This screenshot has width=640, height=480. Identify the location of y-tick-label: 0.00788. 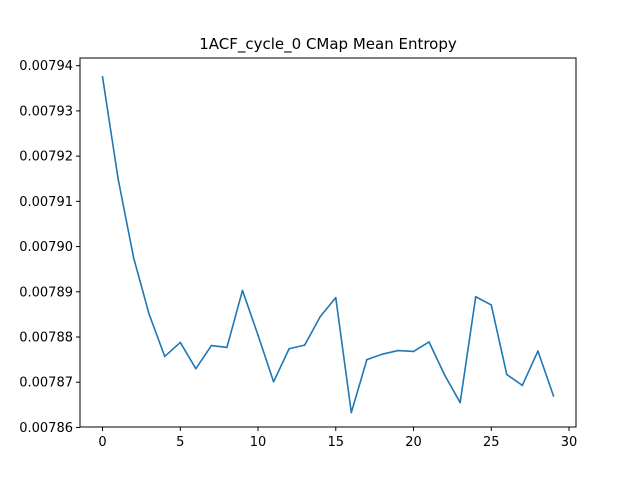
(46, 338).